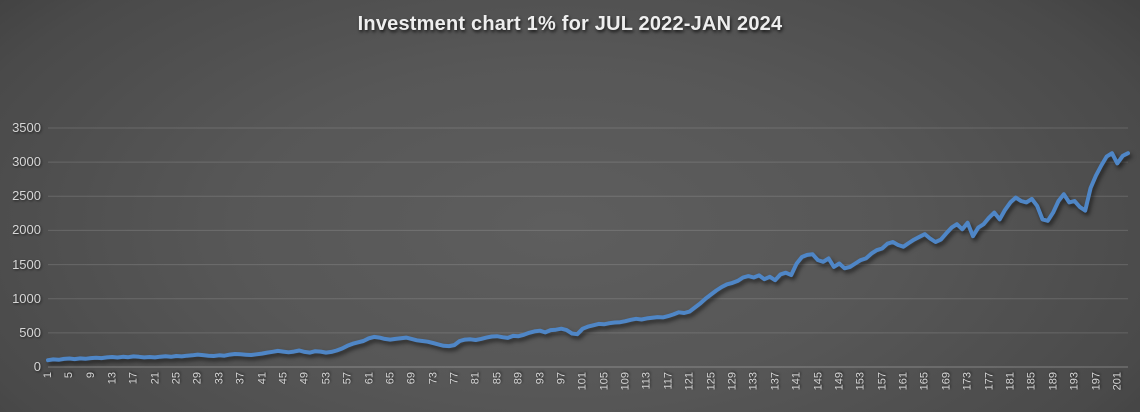  Describe the element at coordinates (37, 366) in the screenshot. I see `y-tick-label: 0` at that location.